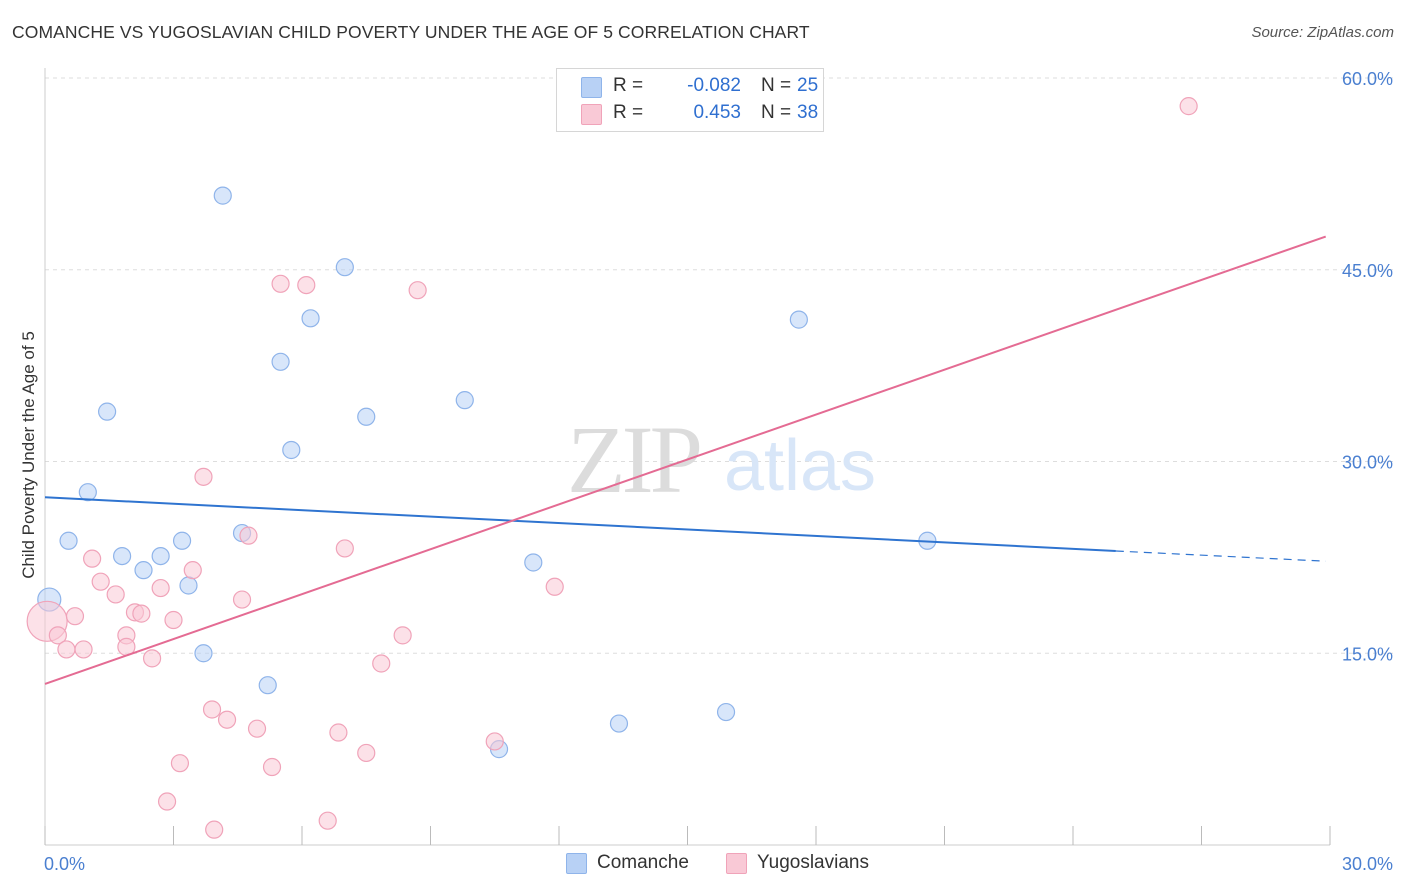  Describe the element at coordinates (633, 459) in the screenshot. I see `watermark-zip: ZIP` at that location.